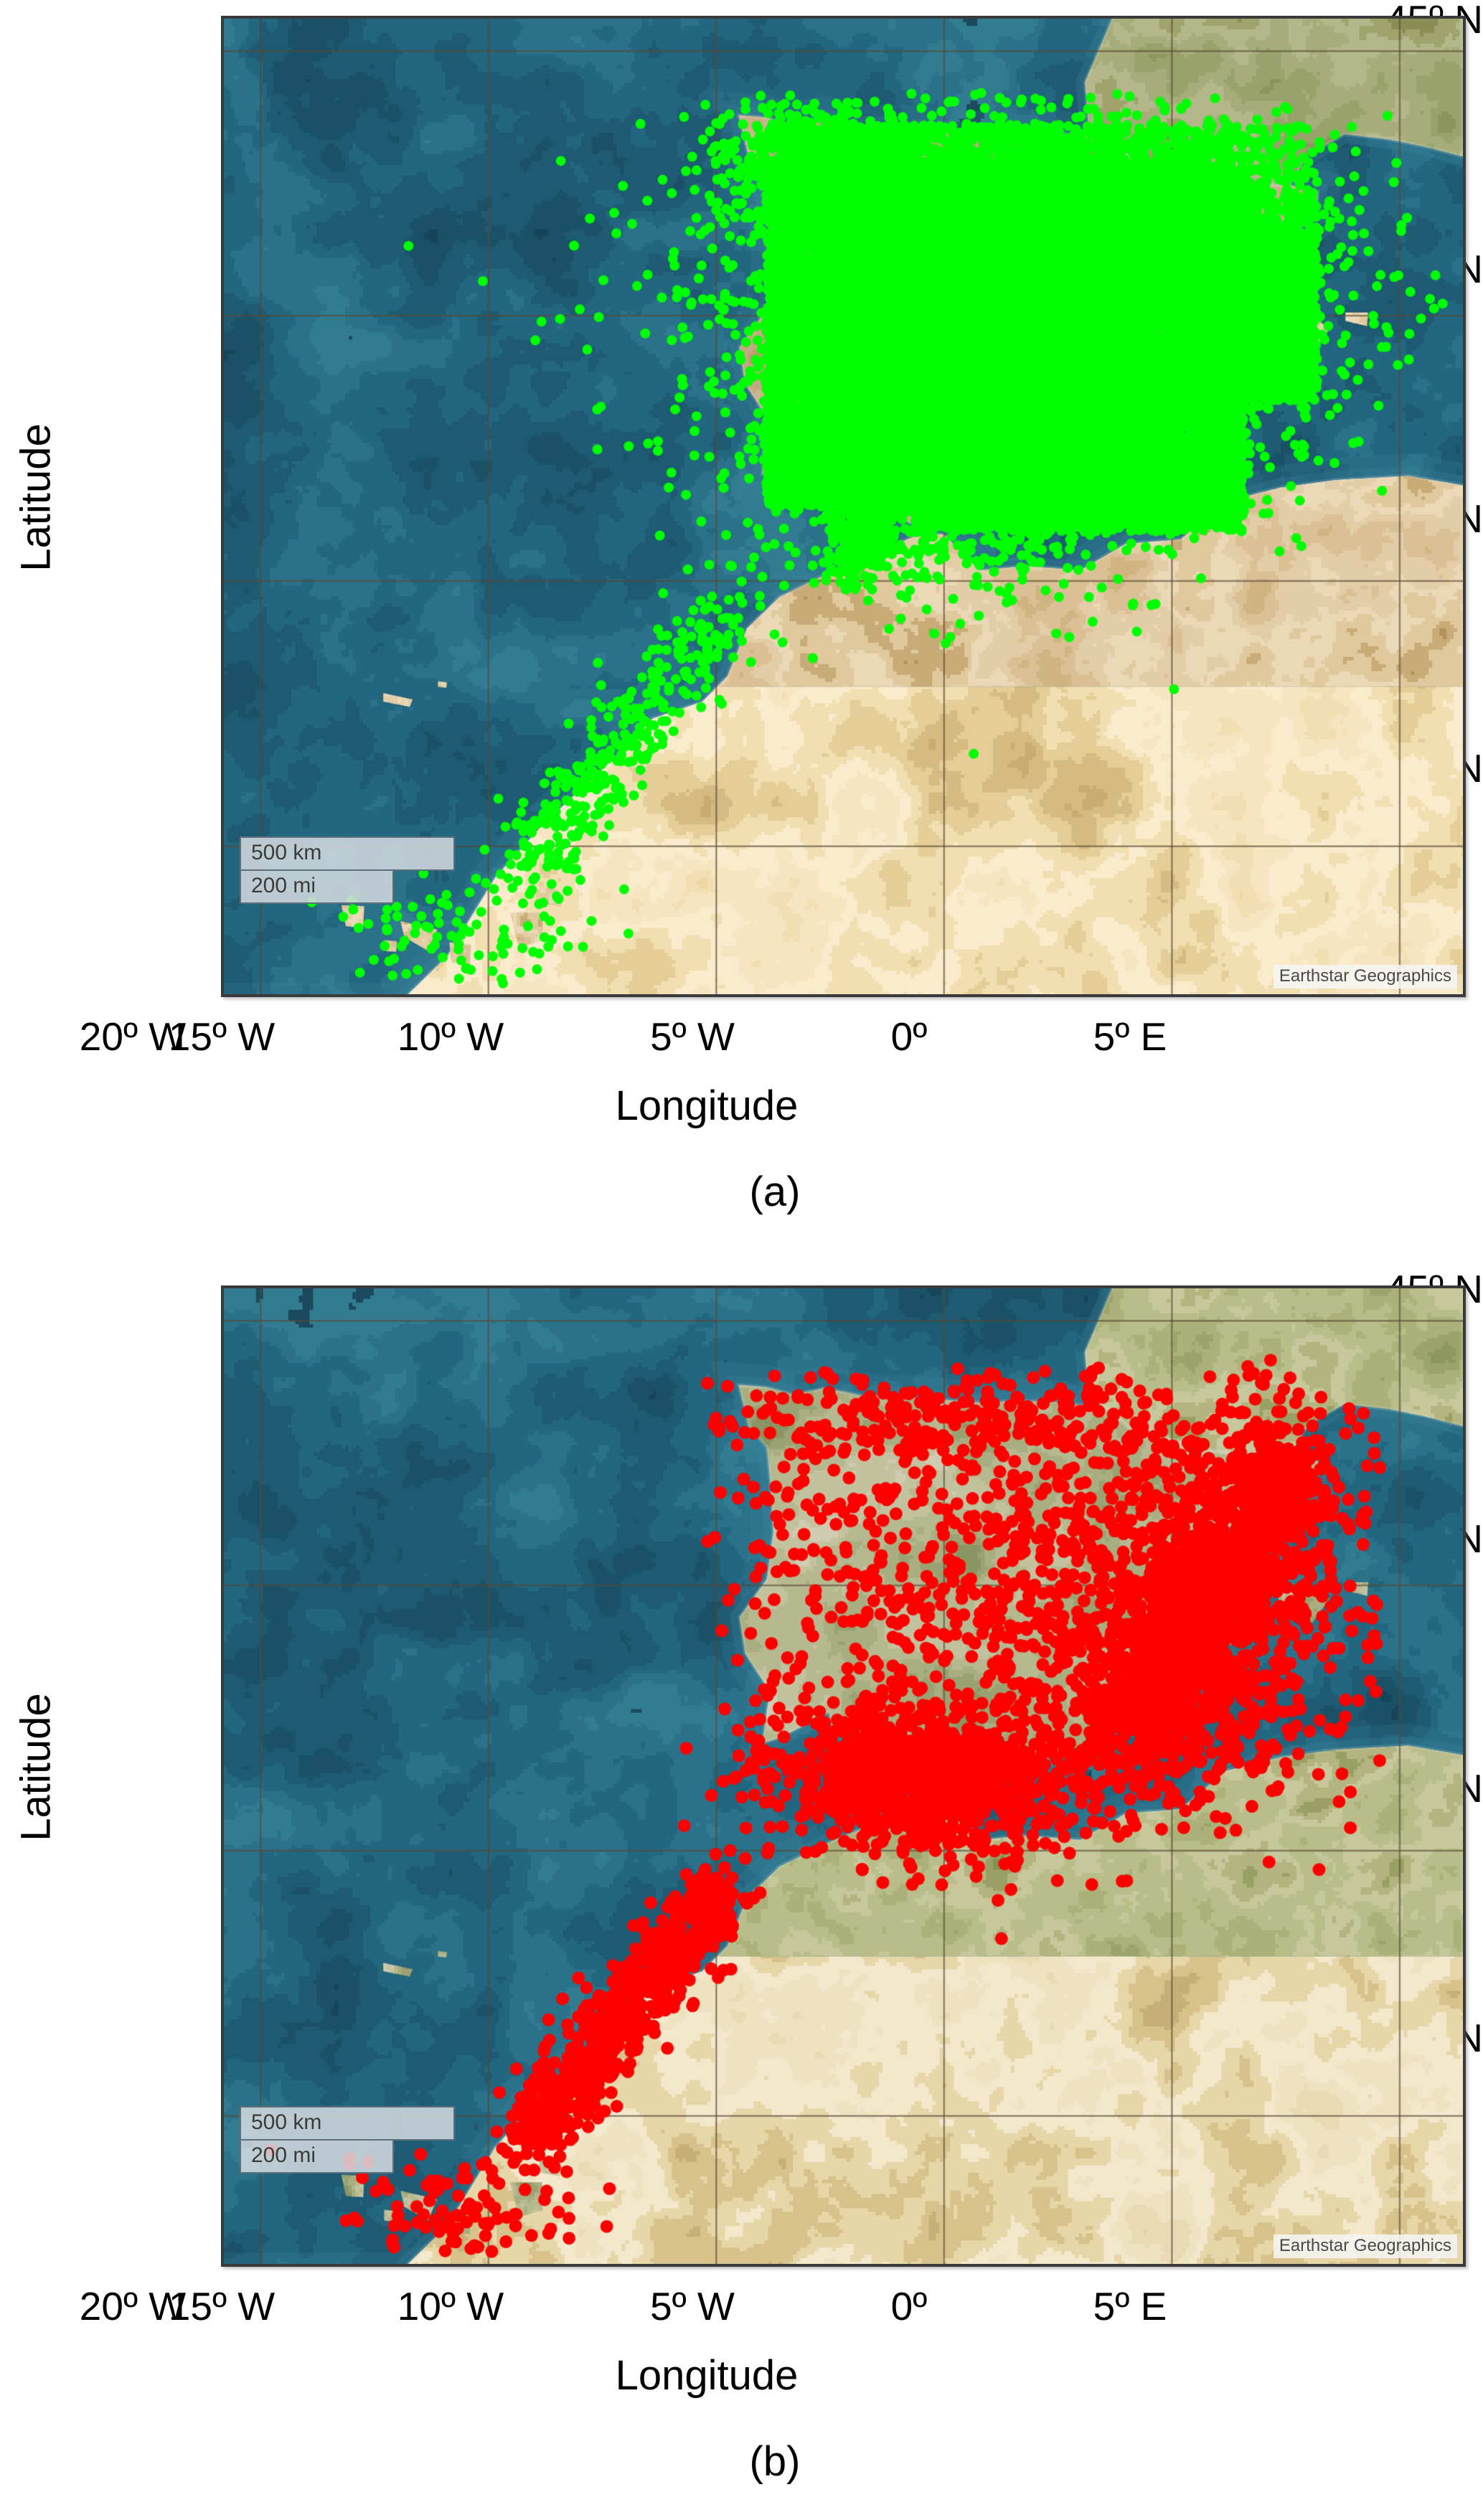 This screenshot has width=1483, height=2520. What do you see at coordinates (450, 2306) in the screenshot?
I see `panel-b-x-tick-2: 10º W` at bounding box center [450, 2306].